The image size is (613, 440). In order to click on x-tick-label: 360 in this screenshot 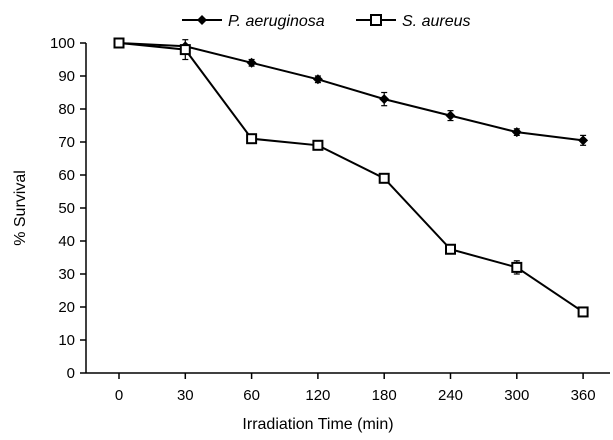, I will do `click(583, 395)`.